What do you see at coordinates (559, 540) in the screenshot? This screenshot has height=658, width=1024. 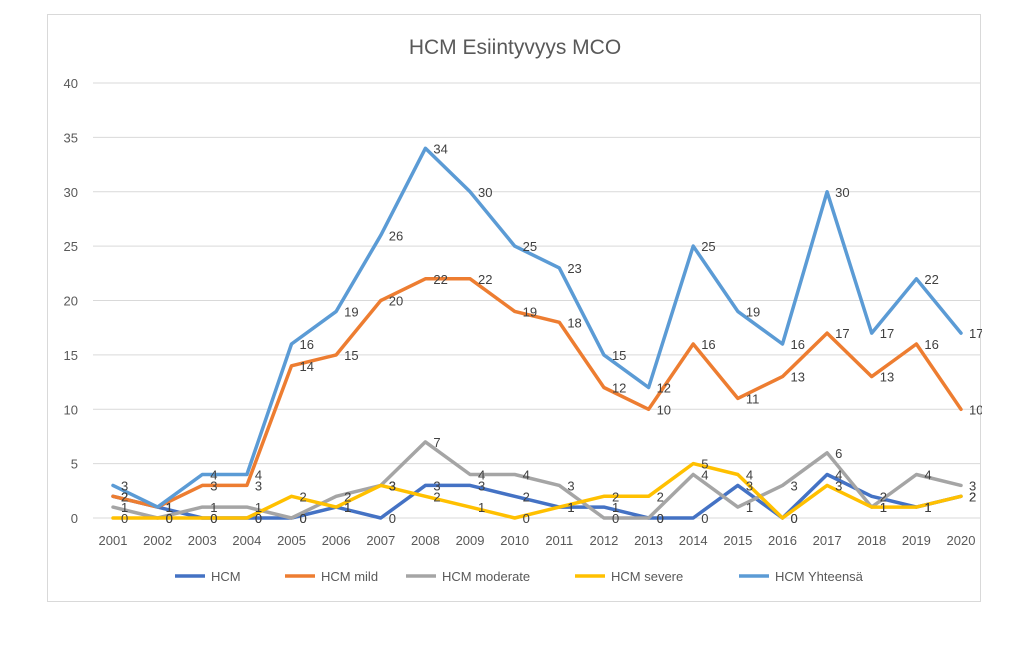 I see `x-tick-label: 2011` at bounding box center [559, 540].